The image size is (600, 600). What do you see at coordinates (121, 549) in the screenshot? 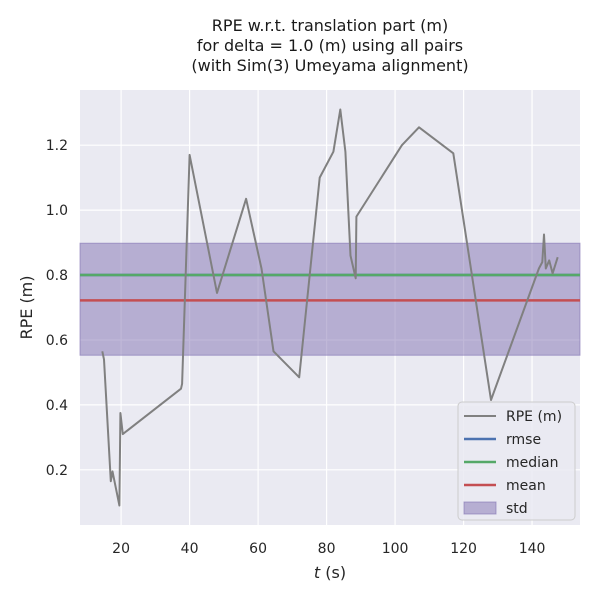
I see `x-tick-label: 20` at bounding box center [121, 549].